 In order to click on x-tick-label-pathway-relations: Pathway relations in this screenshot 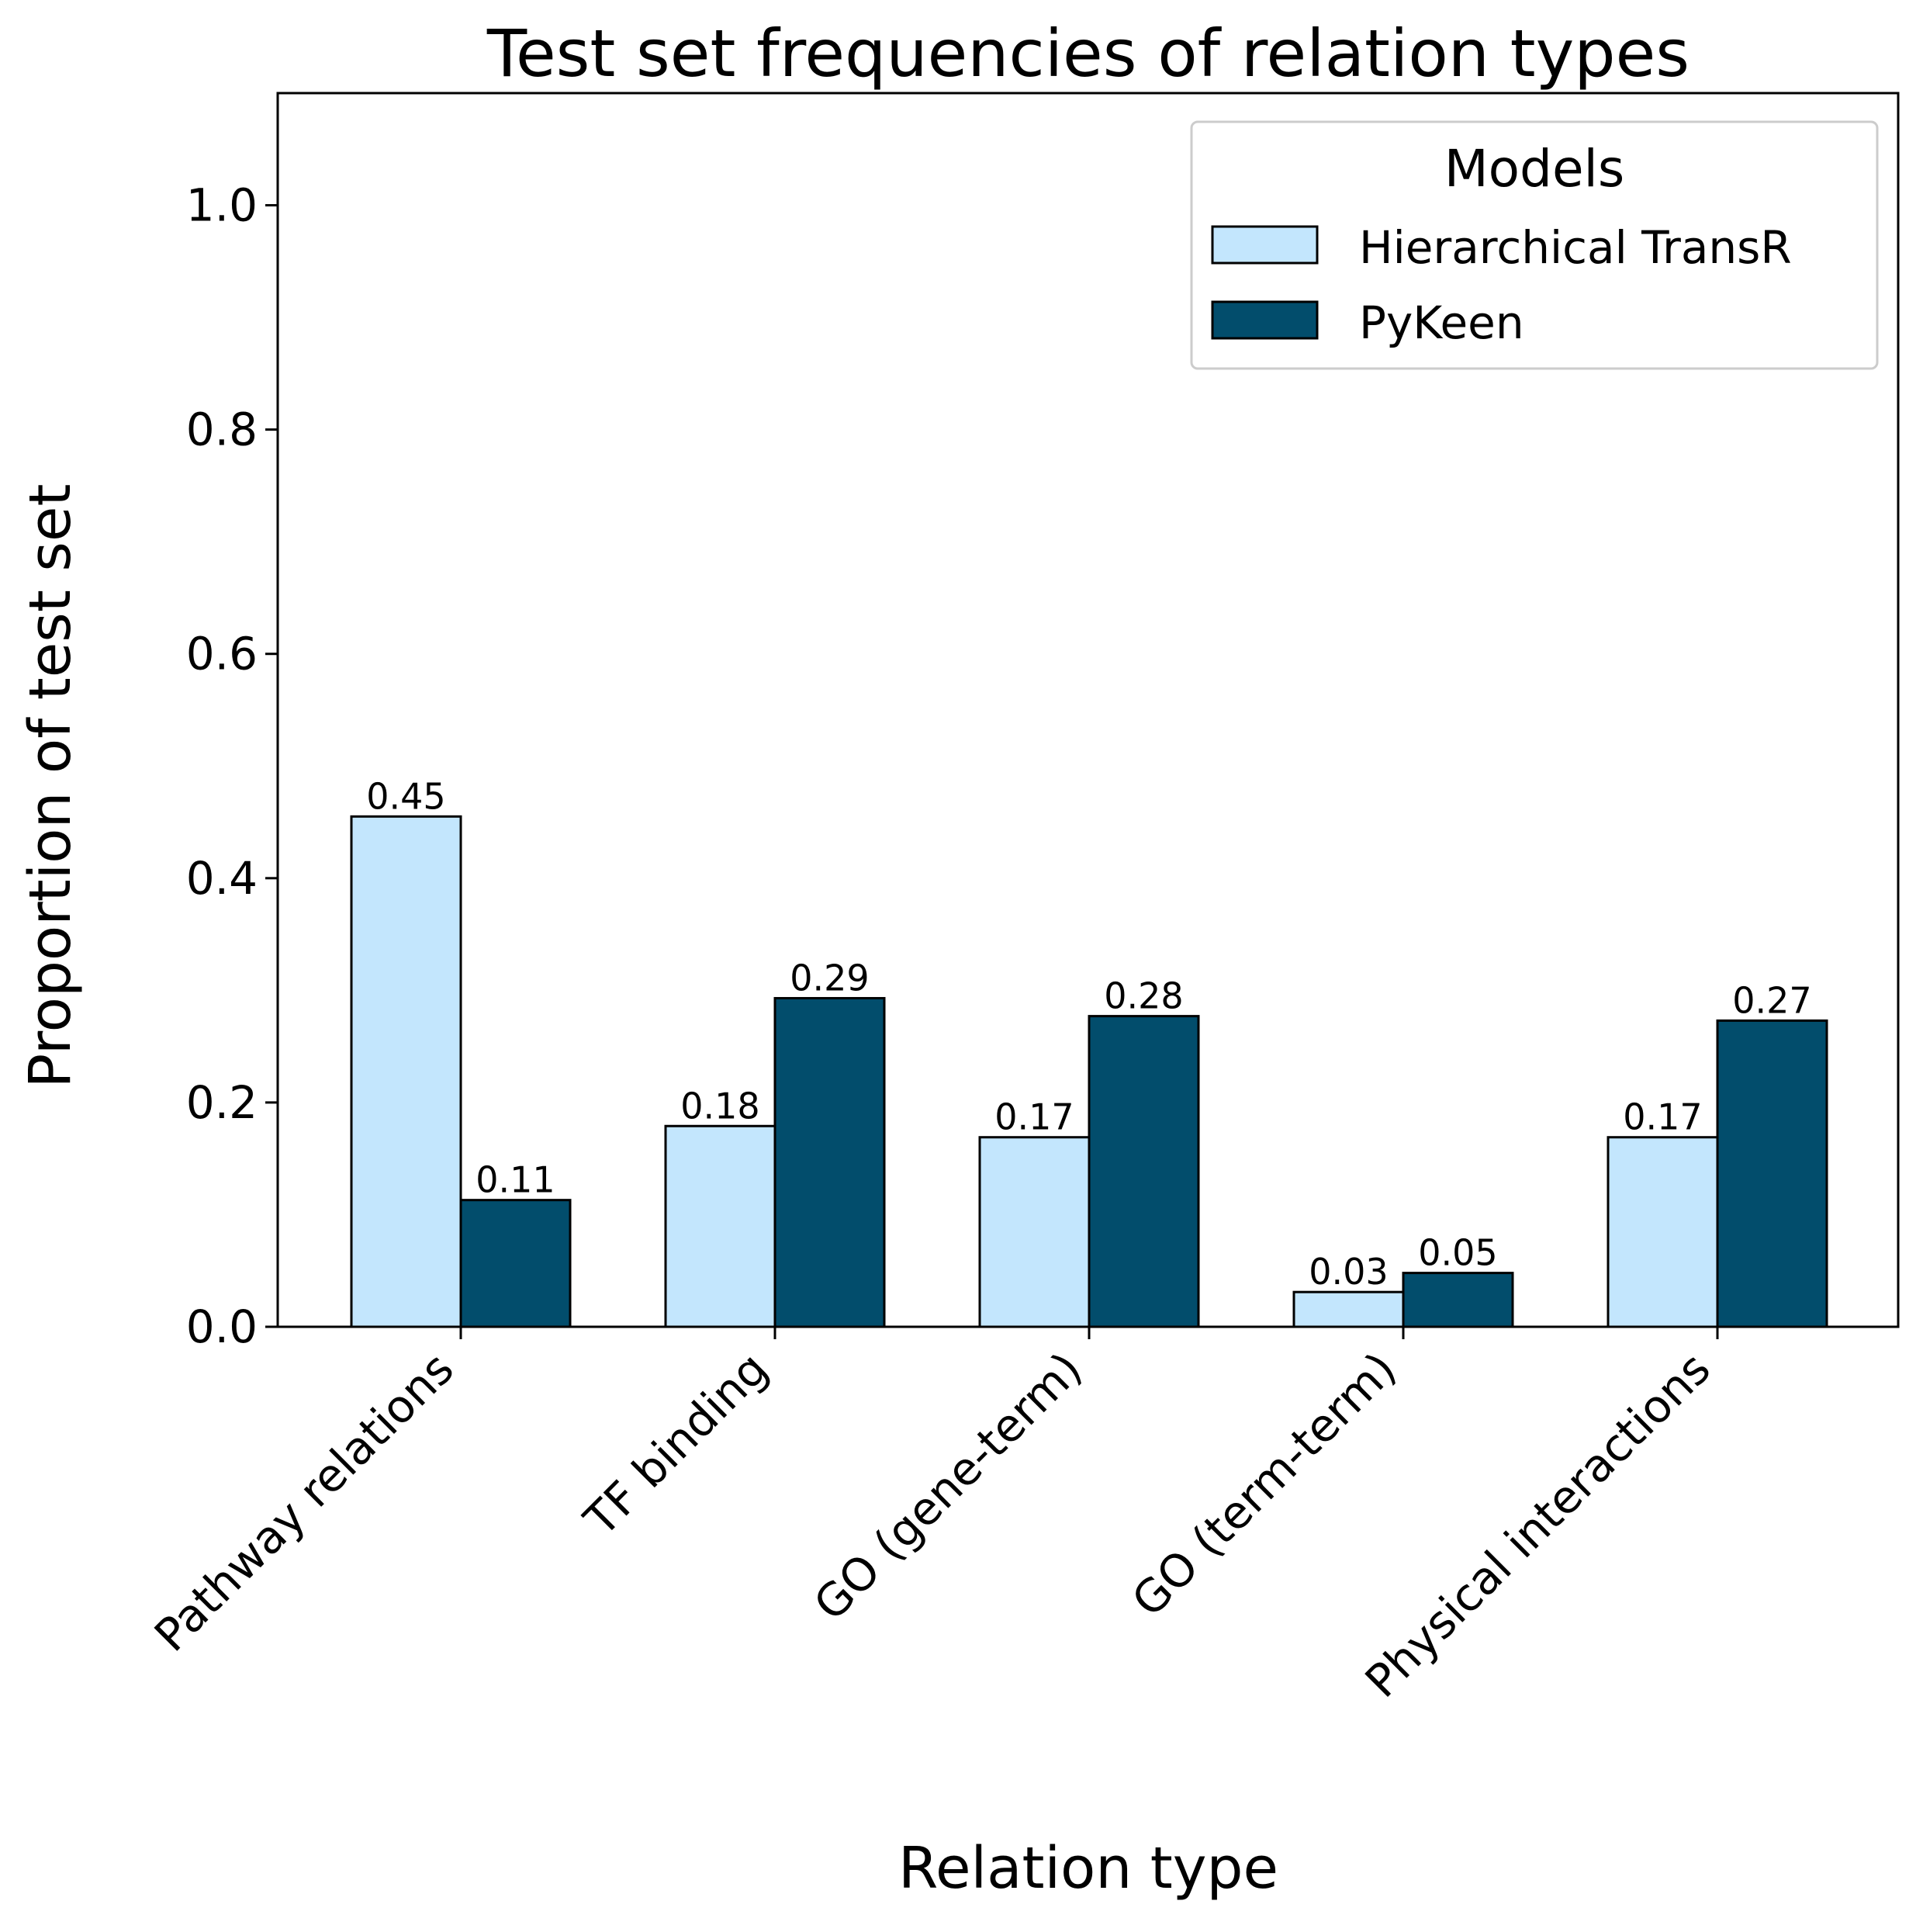, I will do `click(304, 1502)`.